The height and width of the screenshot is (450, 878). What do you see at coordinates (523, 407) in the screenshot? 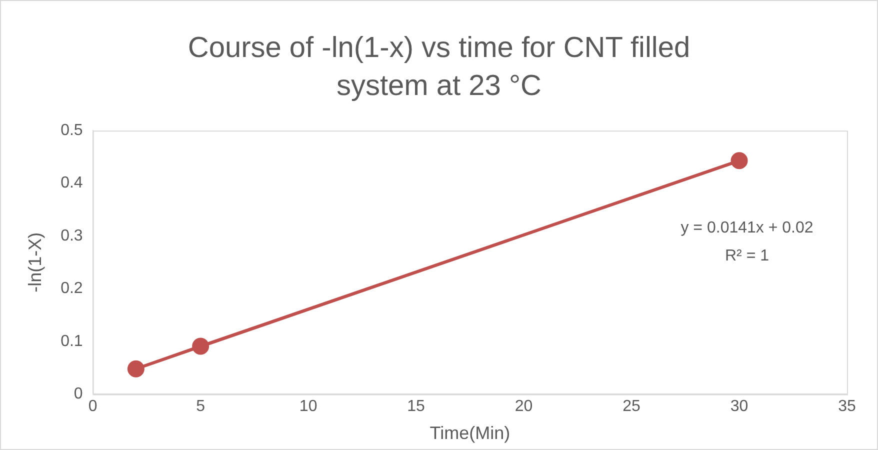
I see `x-tick-label: 20` at bounding box center [523, 407].